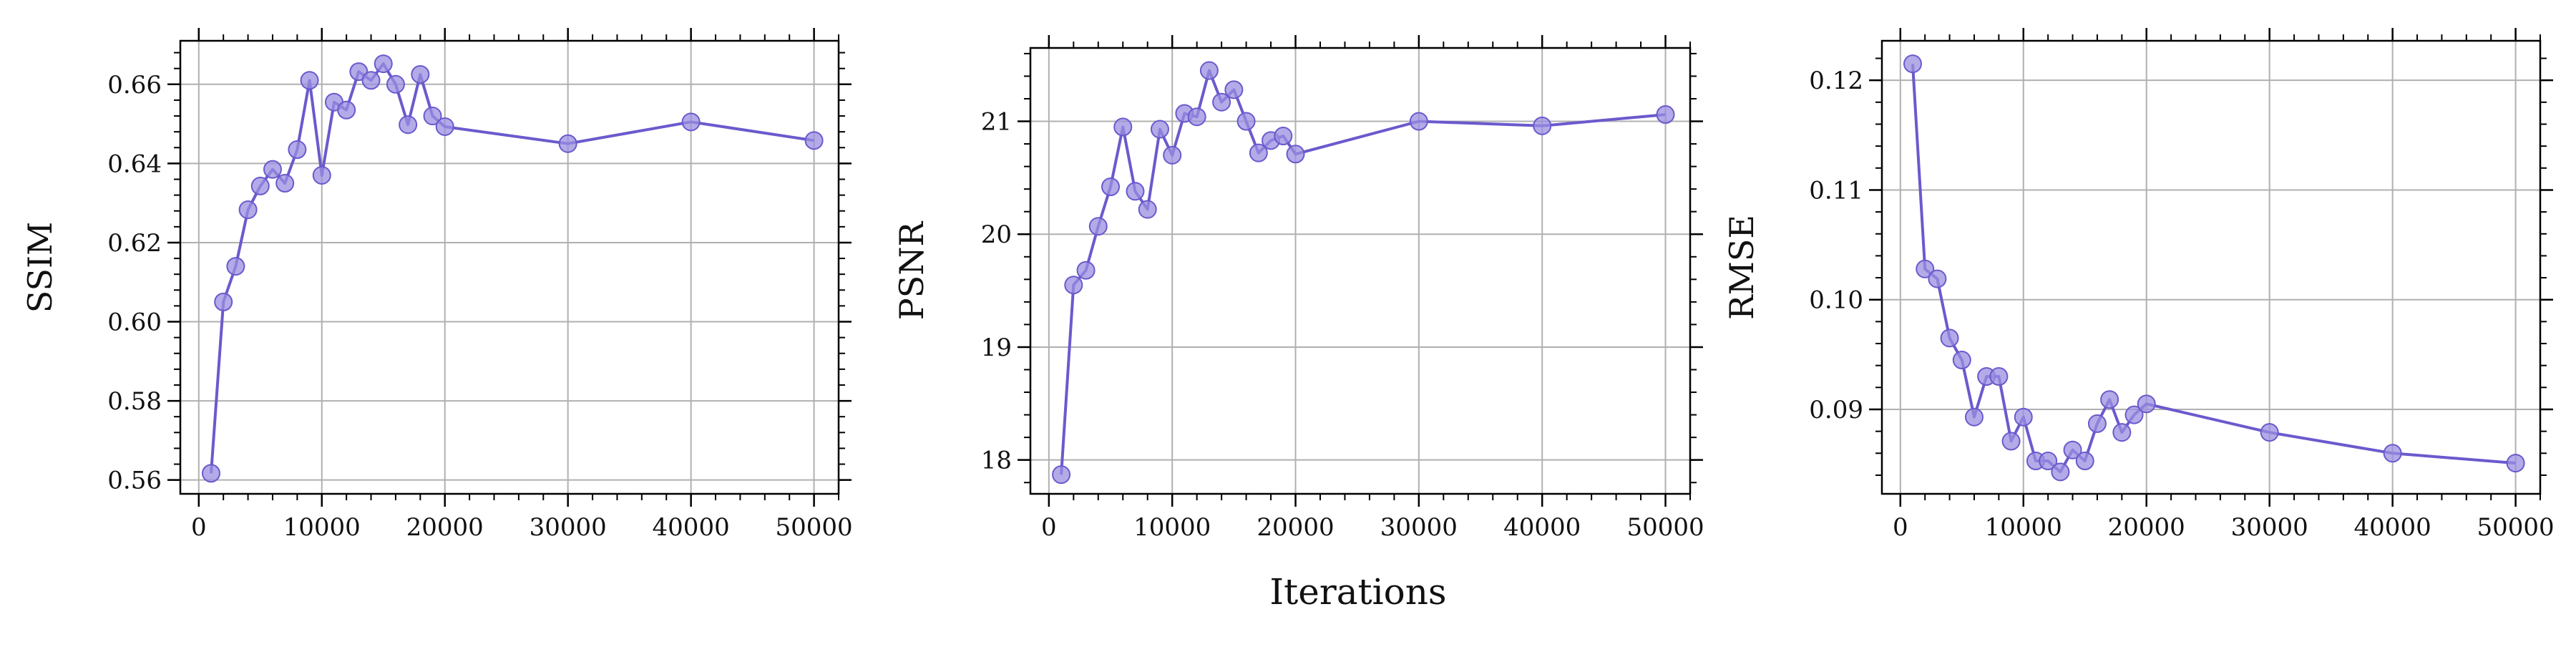 This screenshot has height=647, width=2576. I want to click on y-tick-label: 0.66, so click(134, 85).